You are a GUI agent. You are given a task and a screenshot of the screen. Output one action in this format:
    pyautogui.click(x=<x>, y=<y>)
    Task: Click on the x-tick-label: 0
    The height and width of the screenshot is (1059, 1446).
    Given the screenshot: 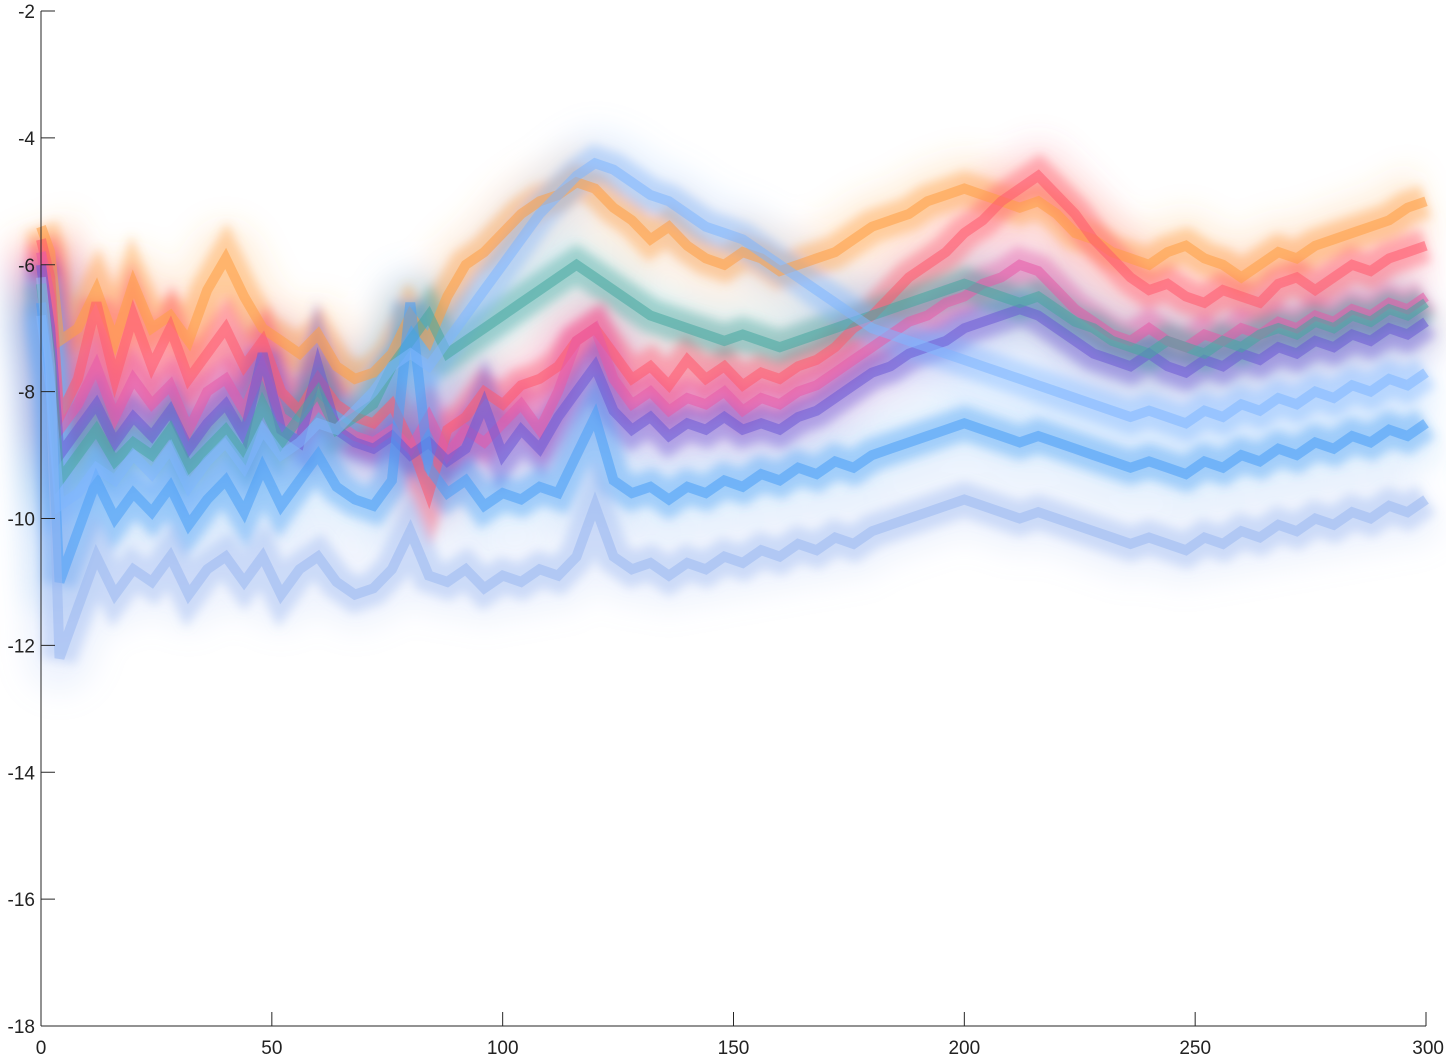 What is the action you would take?
    pyautogui.click(x=41, y=1048)
    